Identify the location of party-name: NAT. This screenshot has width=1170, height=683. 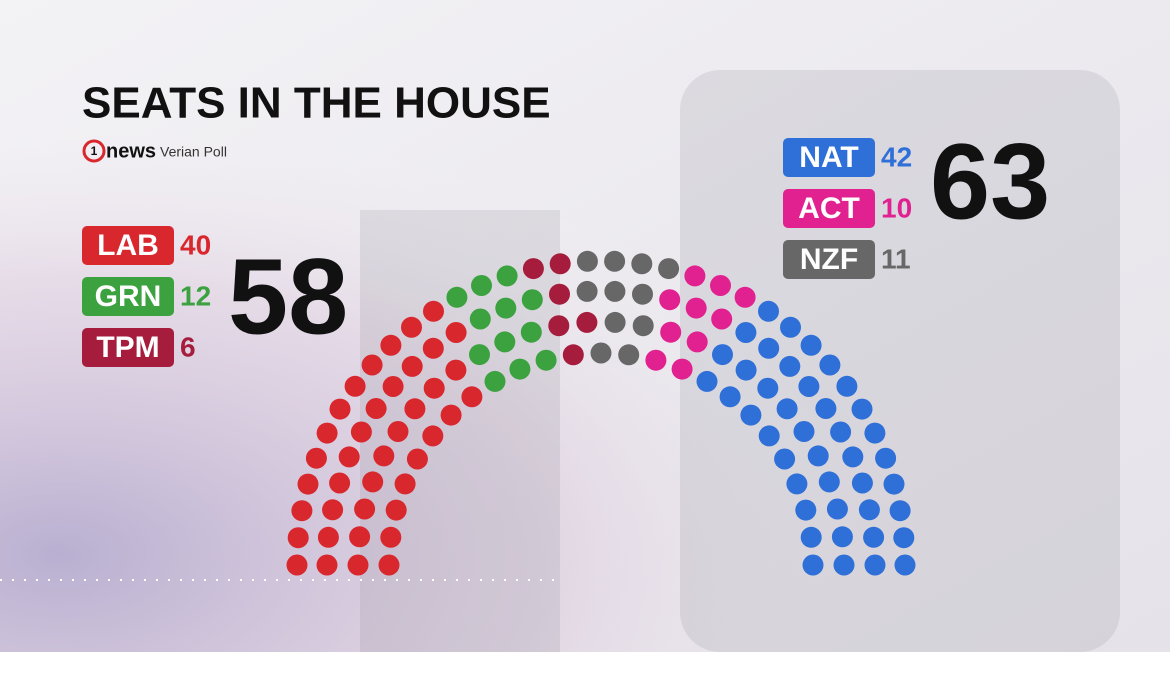
(828, 157).